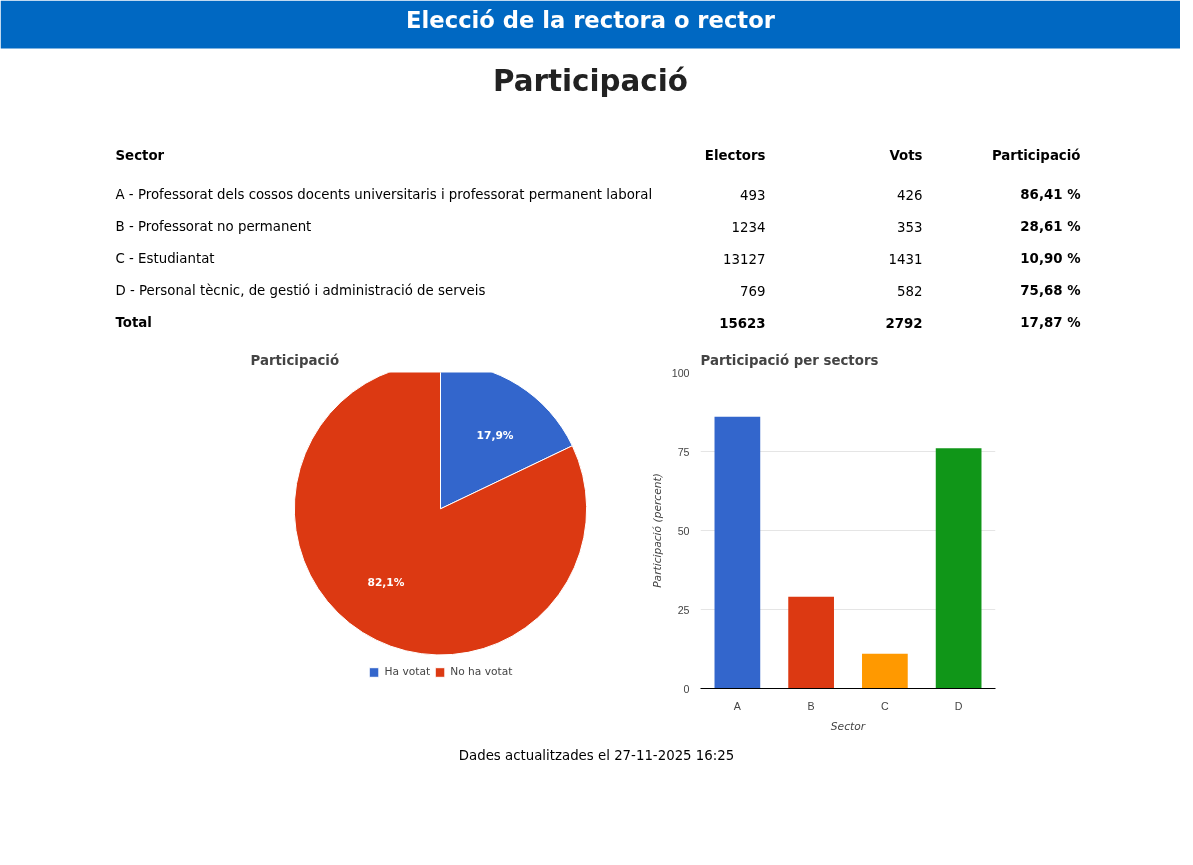 The width and height of the screenshot is (1193, 865). I want to click on category-label: Total, so click(133, 322).